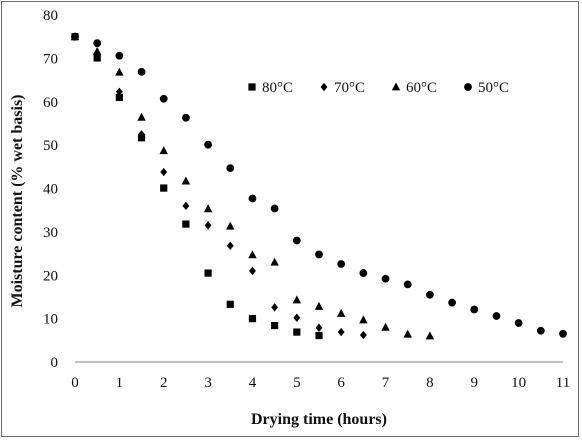 Image resolution: width=582 pixels, height=440 pixels. What do you see at coordinates (50, 233) in the screenshot?
I see `y-tick-label: 30` at bounding box center [50, 233].